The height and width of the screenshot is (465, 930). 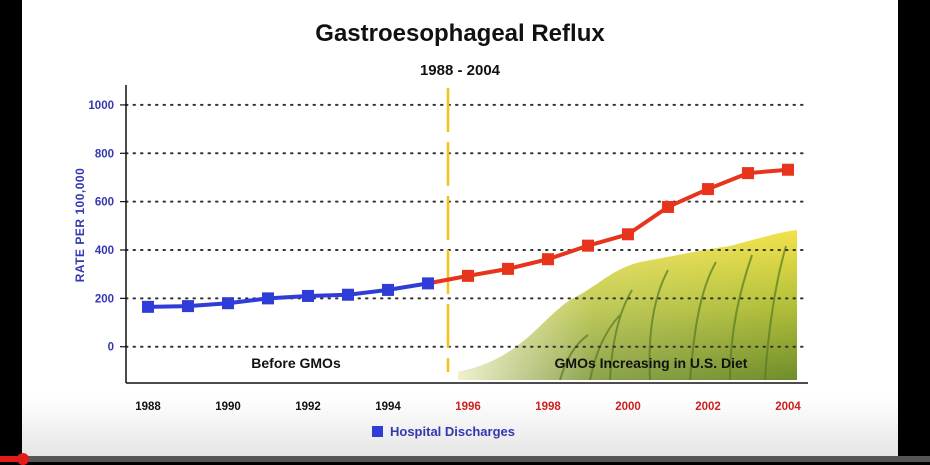 What do you see at coordinates (12, 459) in the screenshot?
I see `video-progress-fill` at bounding box center [12, 459].